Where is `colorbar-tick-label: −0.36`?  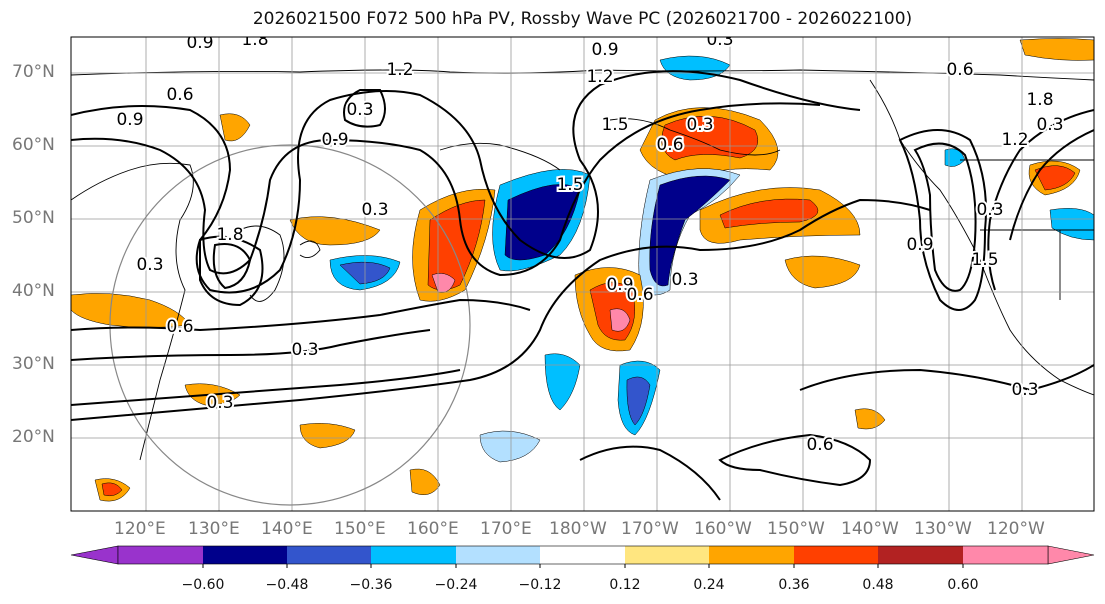
colorbar-tick-label: −0.36 is located at coordinates (371, 585).